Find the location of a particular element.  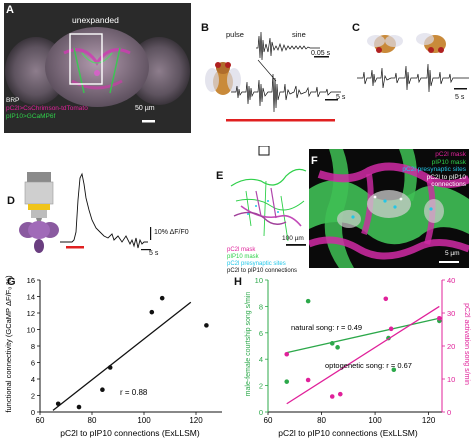

panel-label-f: F is located at coordinates (314, 161).